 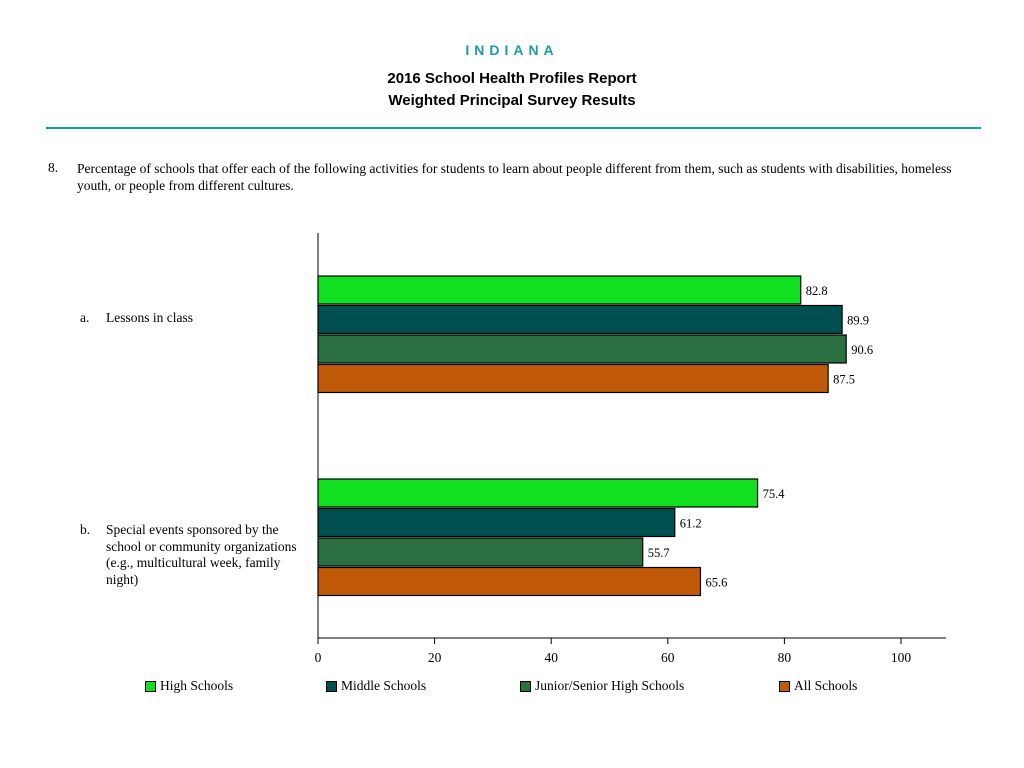 I want to click on x-tick-label: 0, so click(x=318, y=657).